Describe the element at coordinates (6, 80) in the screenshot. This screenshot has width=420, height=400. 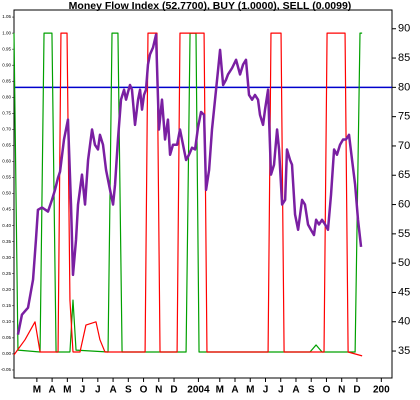
I see `y-tick-label: 0.85` at that location.